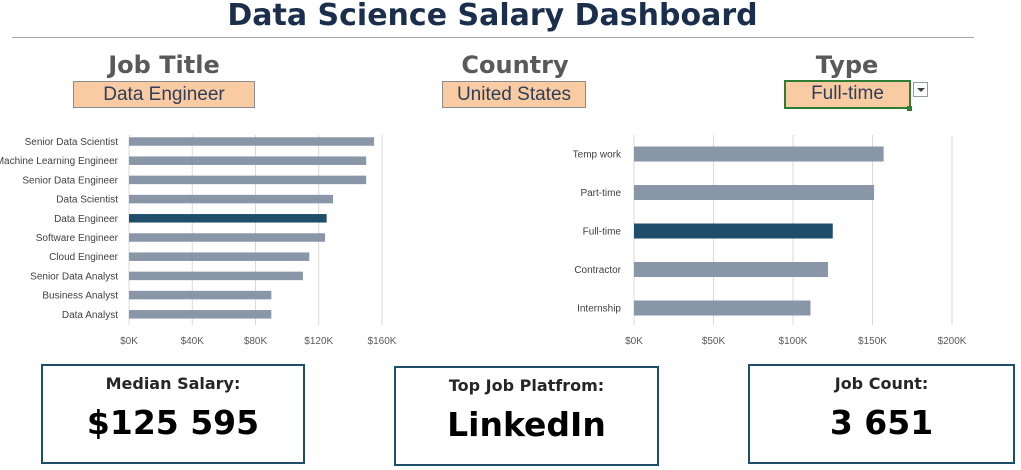 This screenshot has height=470, width=1021. What do you see at coordinates (600, 193) in the screenshot?
I see `category-label: Part-time` at bounding box center [600, 193].